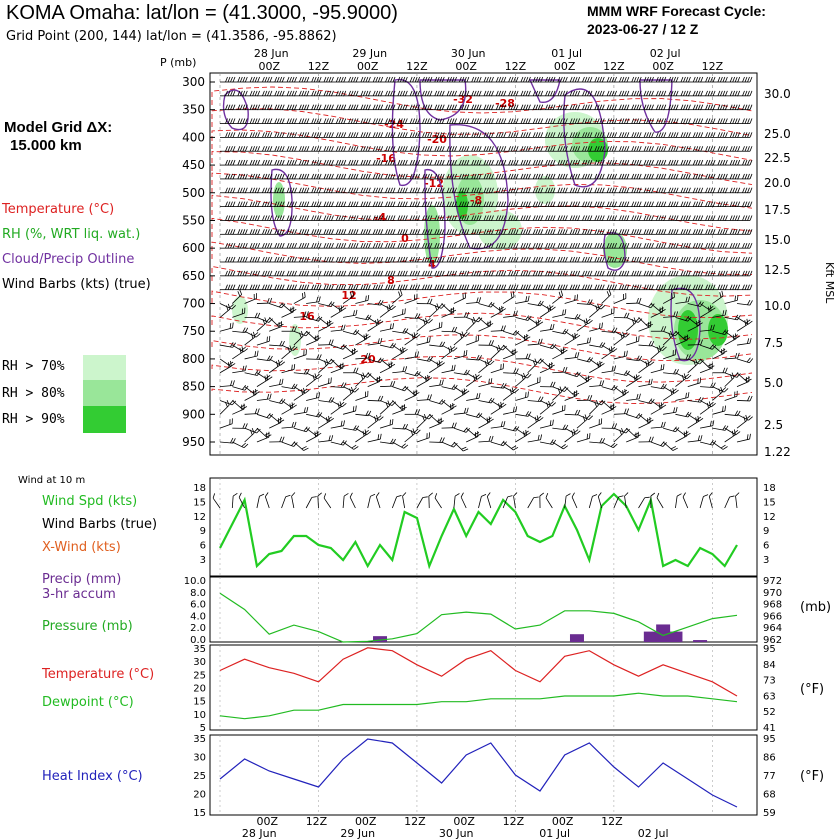 This screenshot has width=840, height=840. Describe the element at coordinates (772, 581) in the screenshot. I see `pressure-tick-label: 972` at that location.